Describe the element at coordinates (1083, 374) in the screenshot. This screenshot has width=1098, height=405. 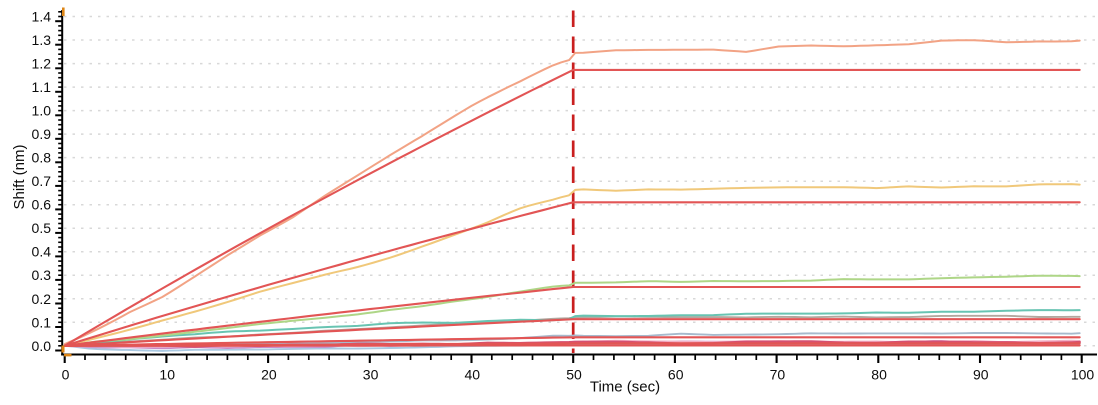
I see `svg-text: 100` at that location.